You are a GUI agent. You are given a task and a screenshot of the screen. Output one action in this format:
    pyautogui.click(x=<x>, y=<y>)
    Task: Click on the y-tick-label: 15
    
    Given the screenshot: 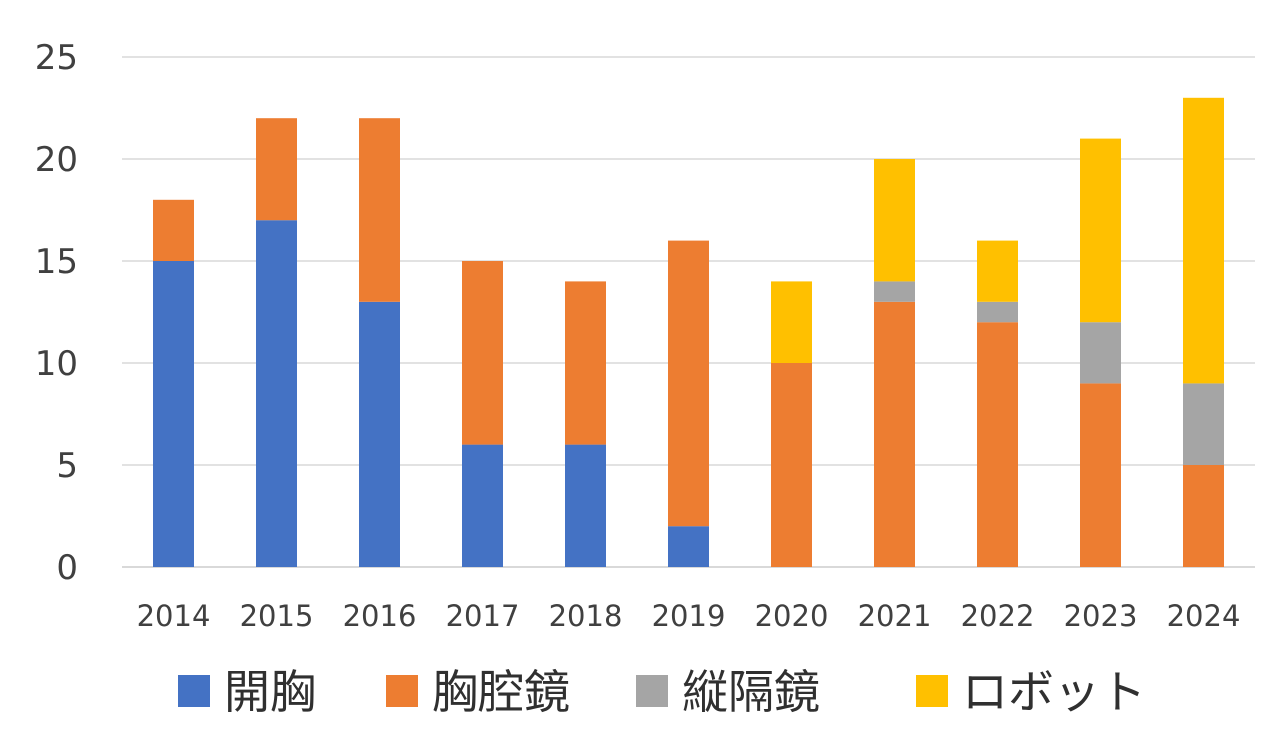 What is the action you would take?
    pyautogui.click(x=56, y=262)
    